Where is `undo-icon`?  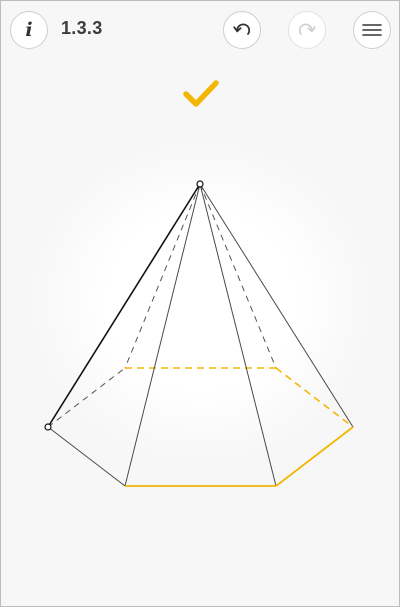 undo-icon is located at coordinates (242, 29).